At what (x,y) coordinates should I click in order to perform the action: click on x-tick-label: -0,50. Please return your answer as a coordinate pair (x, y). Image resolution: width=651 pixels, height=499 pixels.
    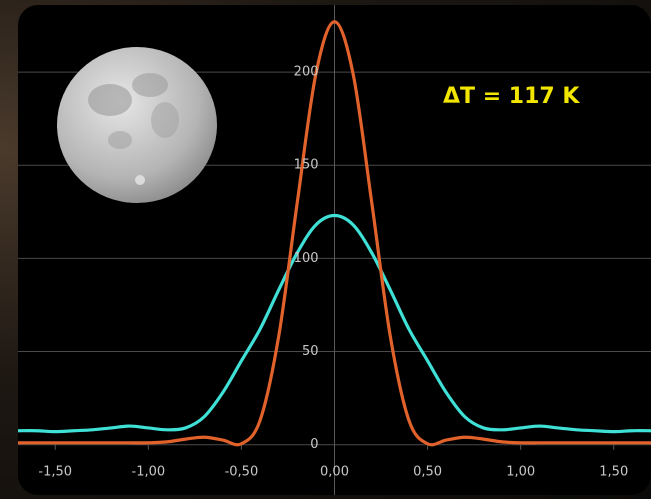
    Looking at the image, I should click on (242, 472).